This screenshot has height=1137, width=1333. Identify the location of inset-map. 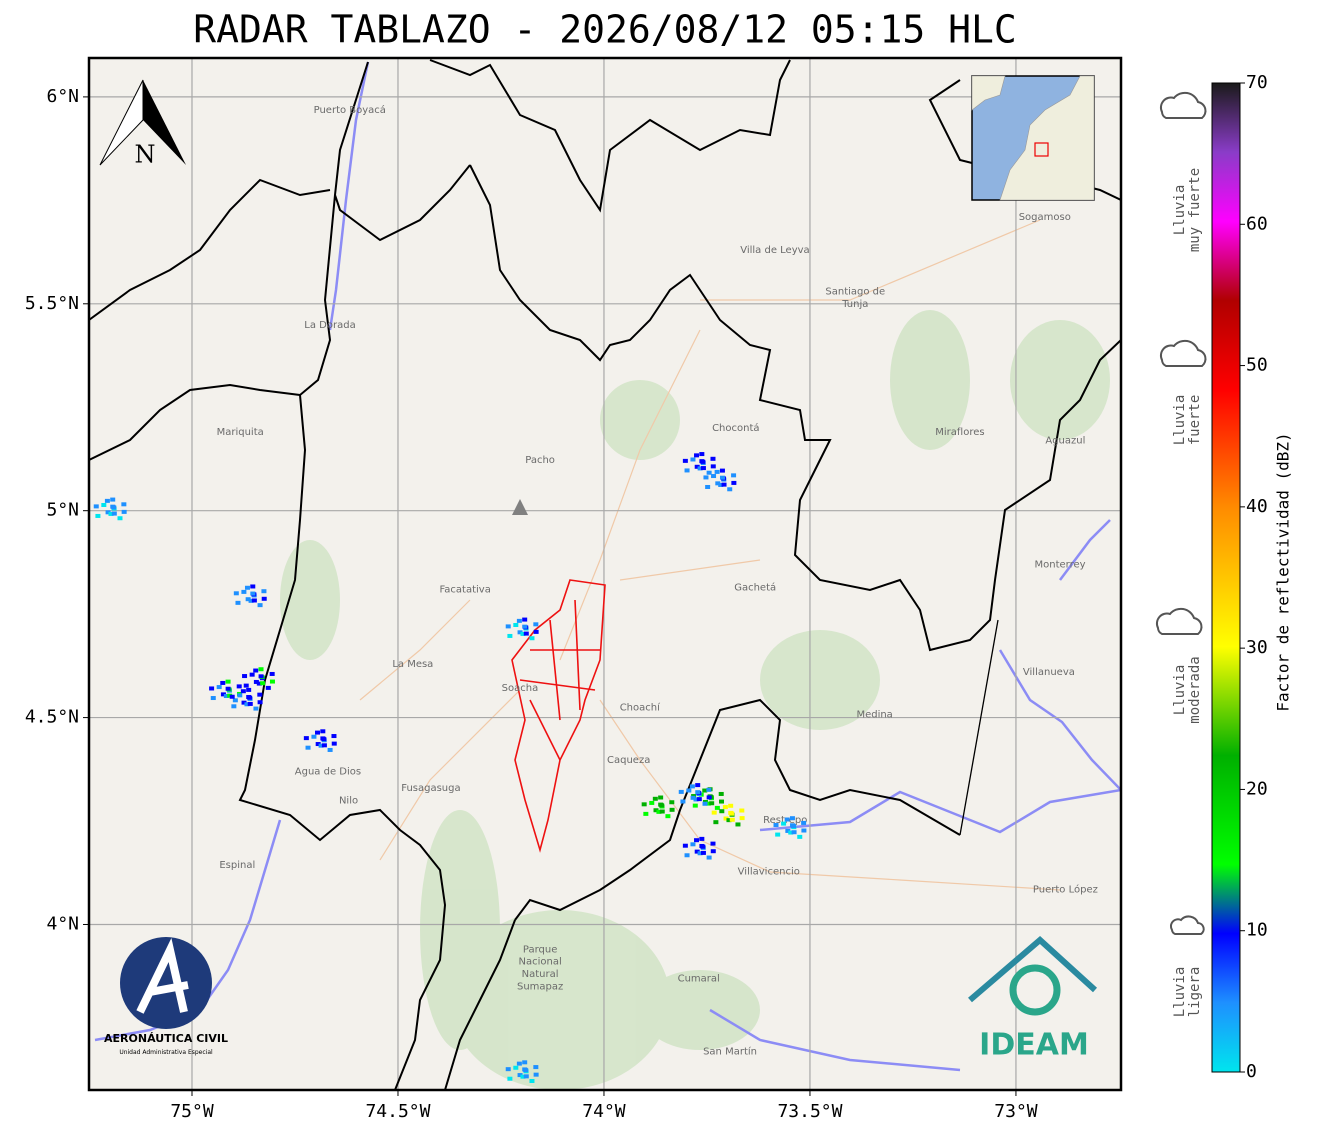
(1033, 138).